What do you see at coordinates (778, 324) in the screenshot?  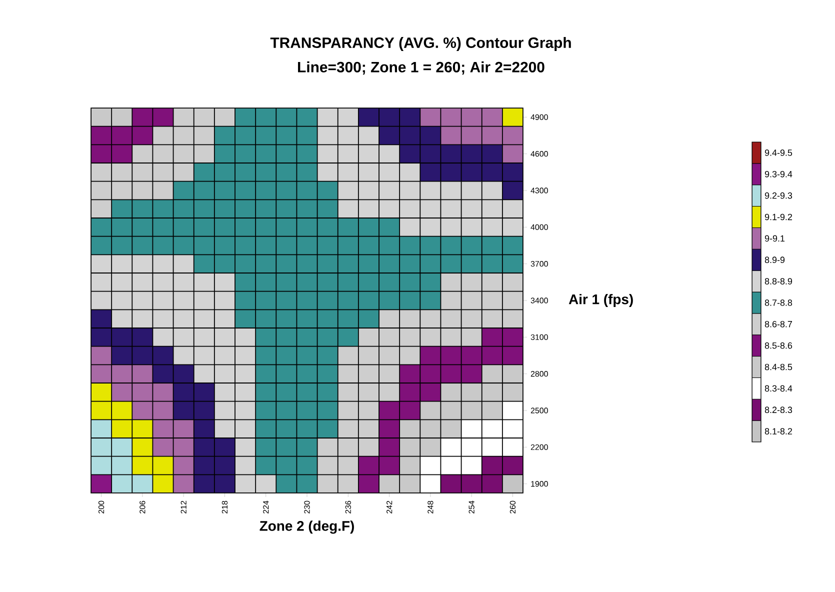 I see `color-bar-label: 8.6-8.7` at bounding box center [778, 324].